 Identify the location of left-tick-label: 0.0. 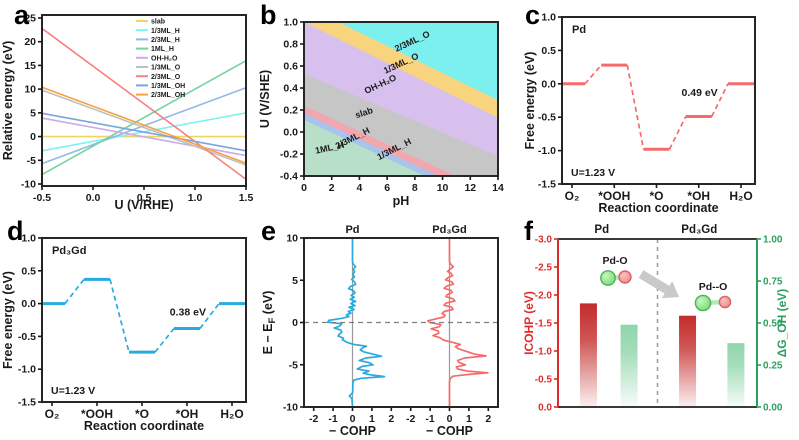
(545, 408).